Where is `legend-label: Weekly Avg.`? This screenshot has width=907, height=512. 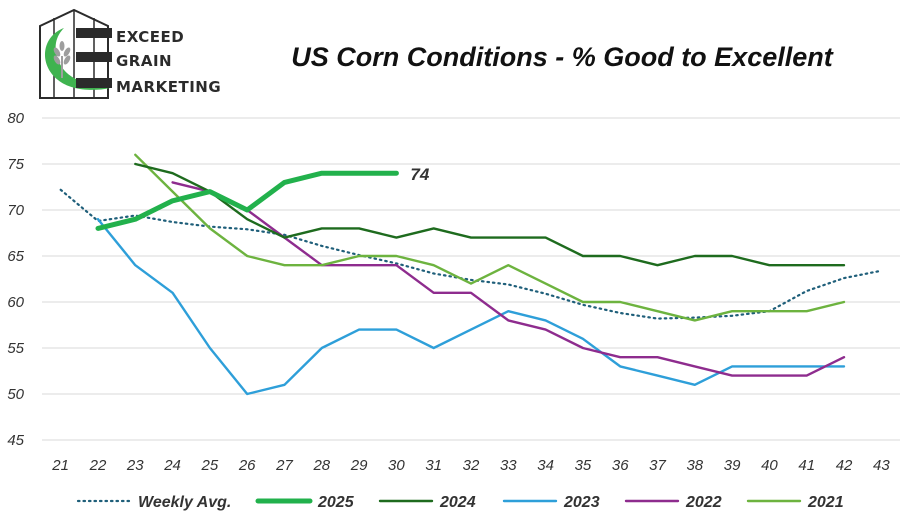 legend-label: Weekly Avg. is located at coordinates (184, 502).